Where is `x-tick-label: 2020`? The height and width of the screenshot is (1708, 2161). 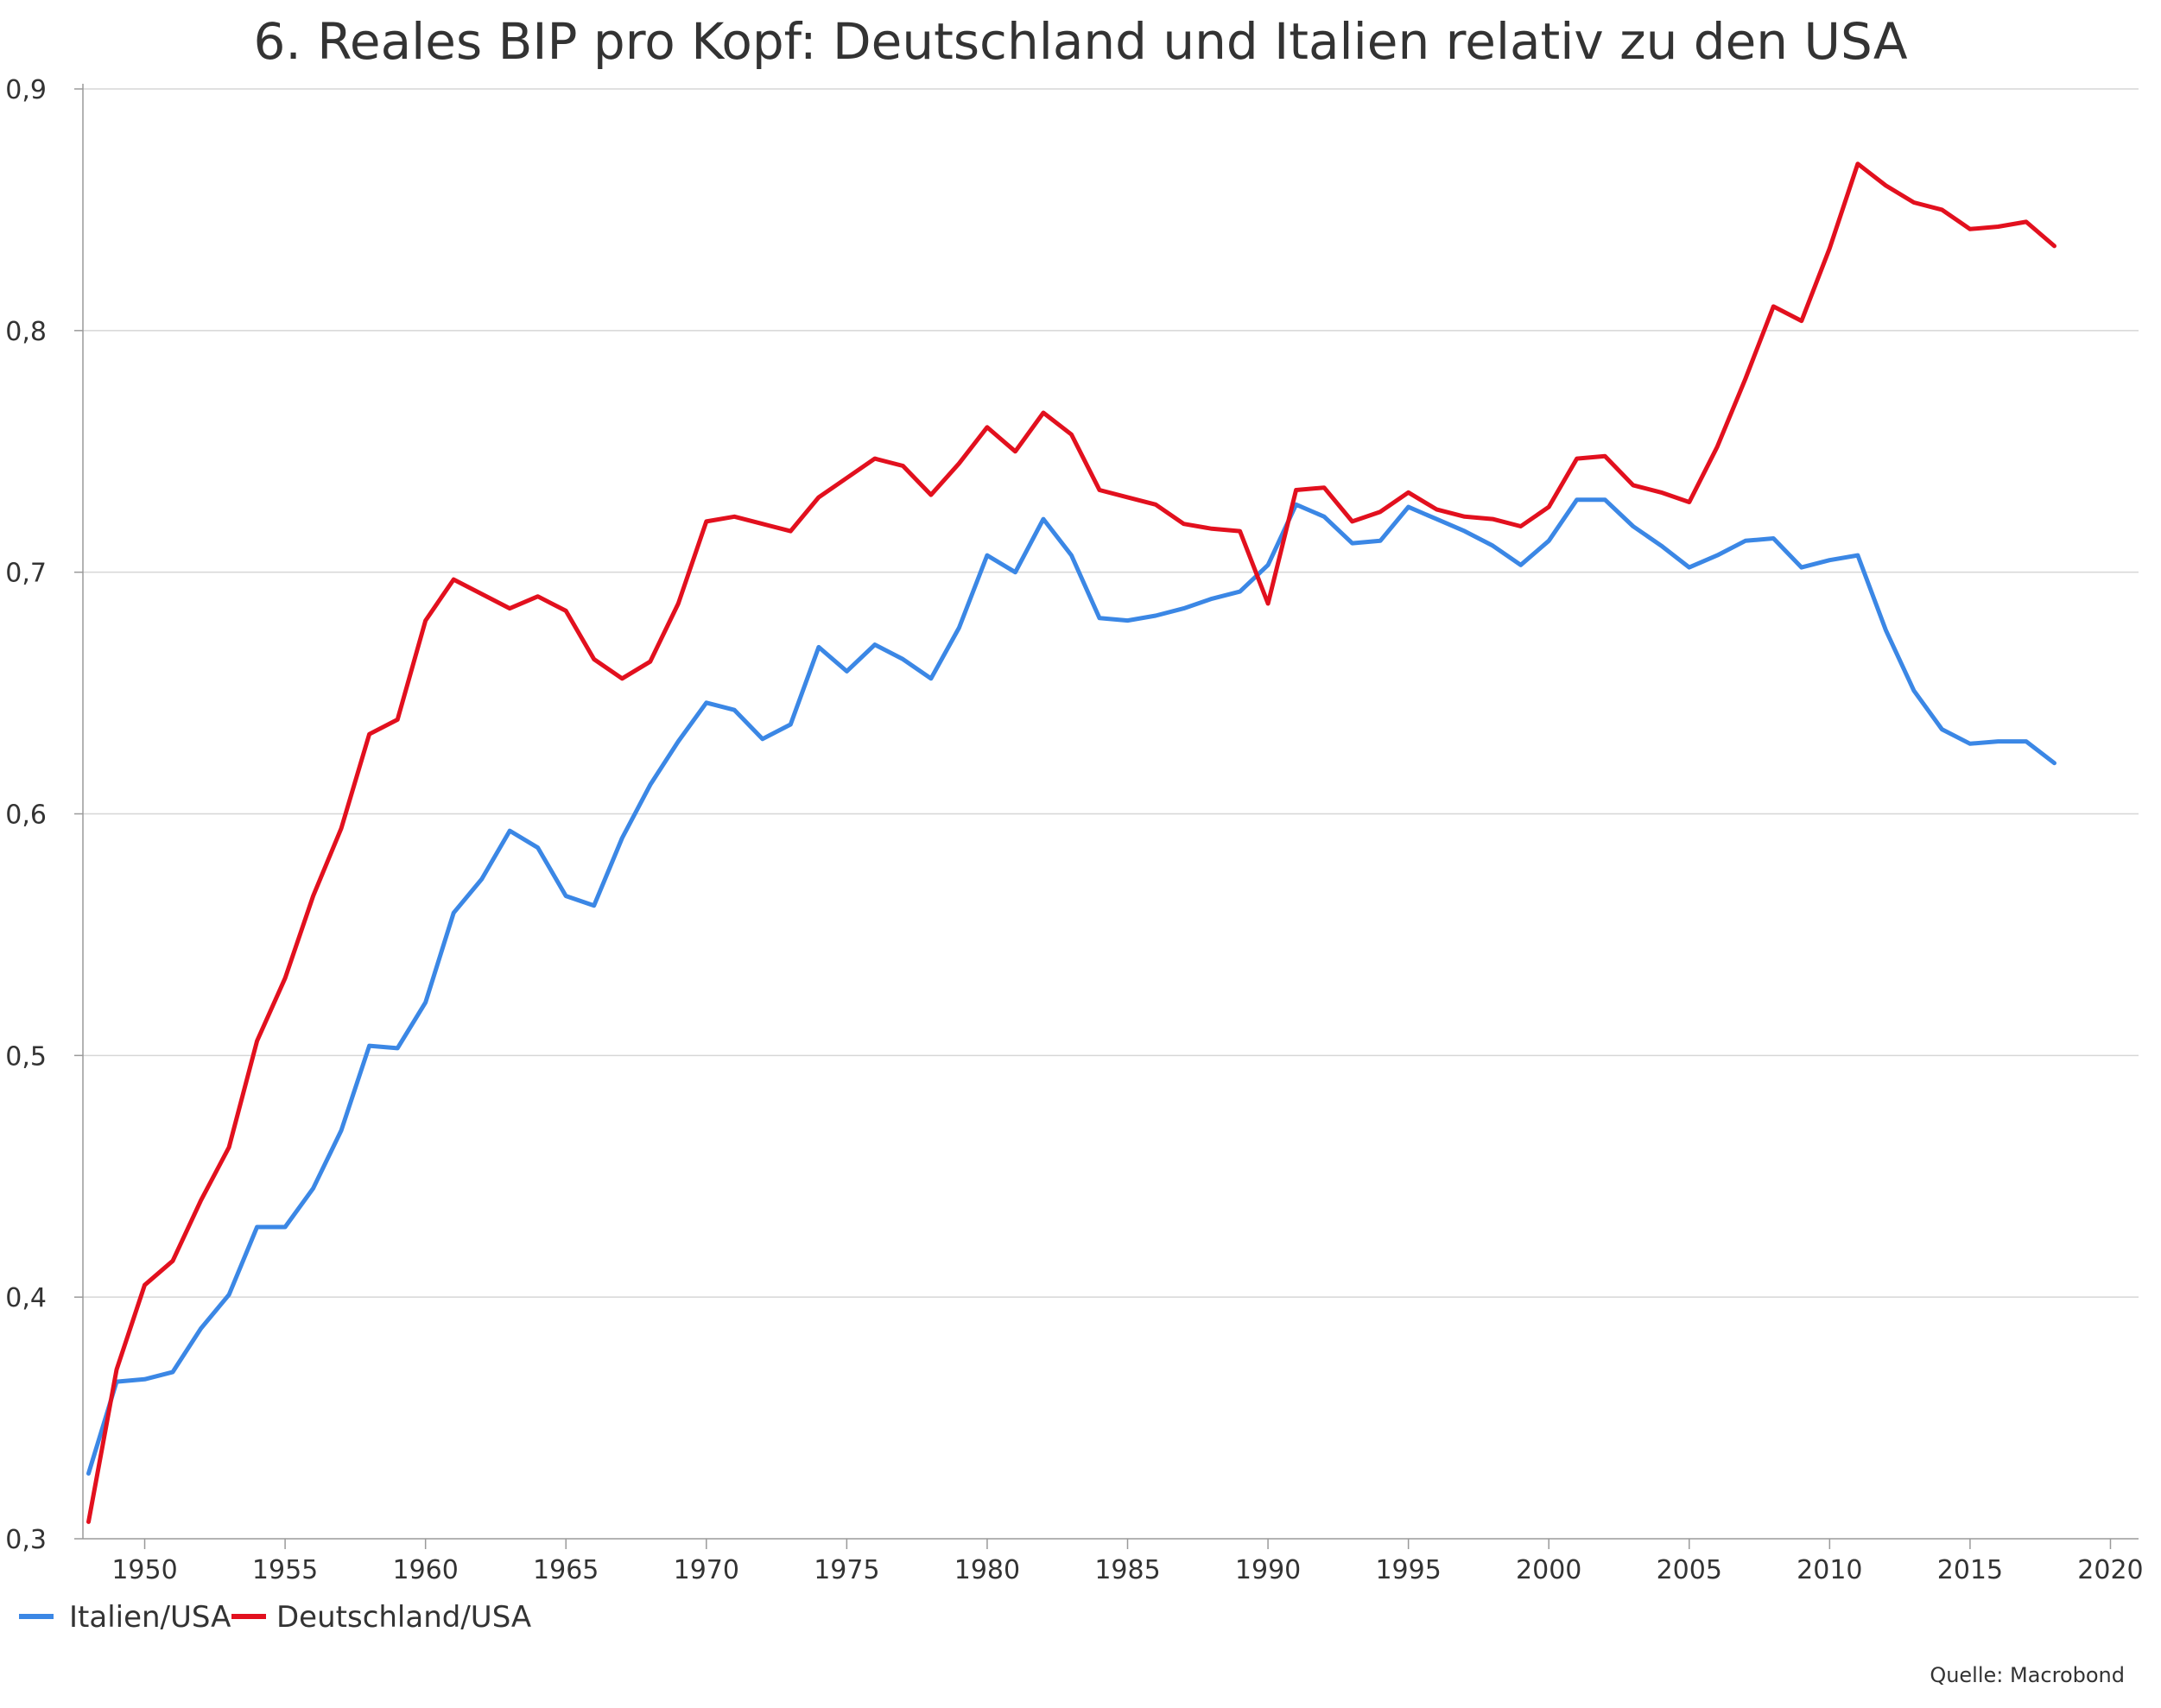
x-tick-label: 2020 is located at coordinates (2110, 1570).